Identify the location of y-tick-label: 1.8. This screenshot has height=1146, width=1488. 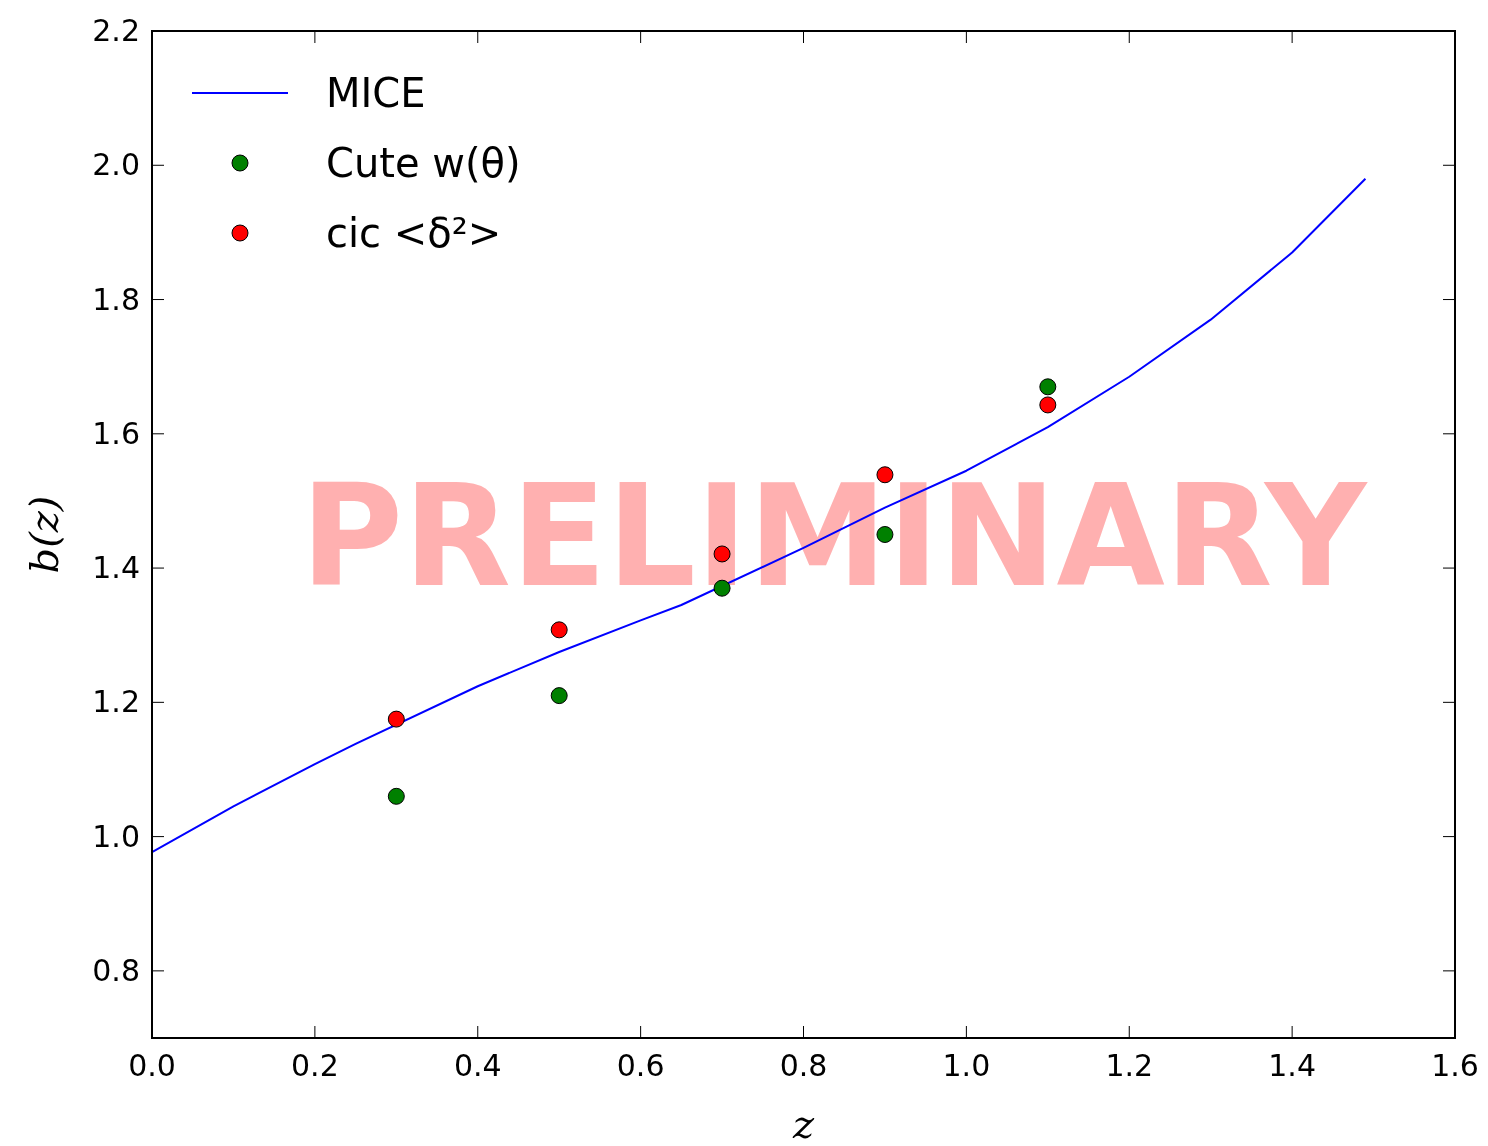
(116, 299).